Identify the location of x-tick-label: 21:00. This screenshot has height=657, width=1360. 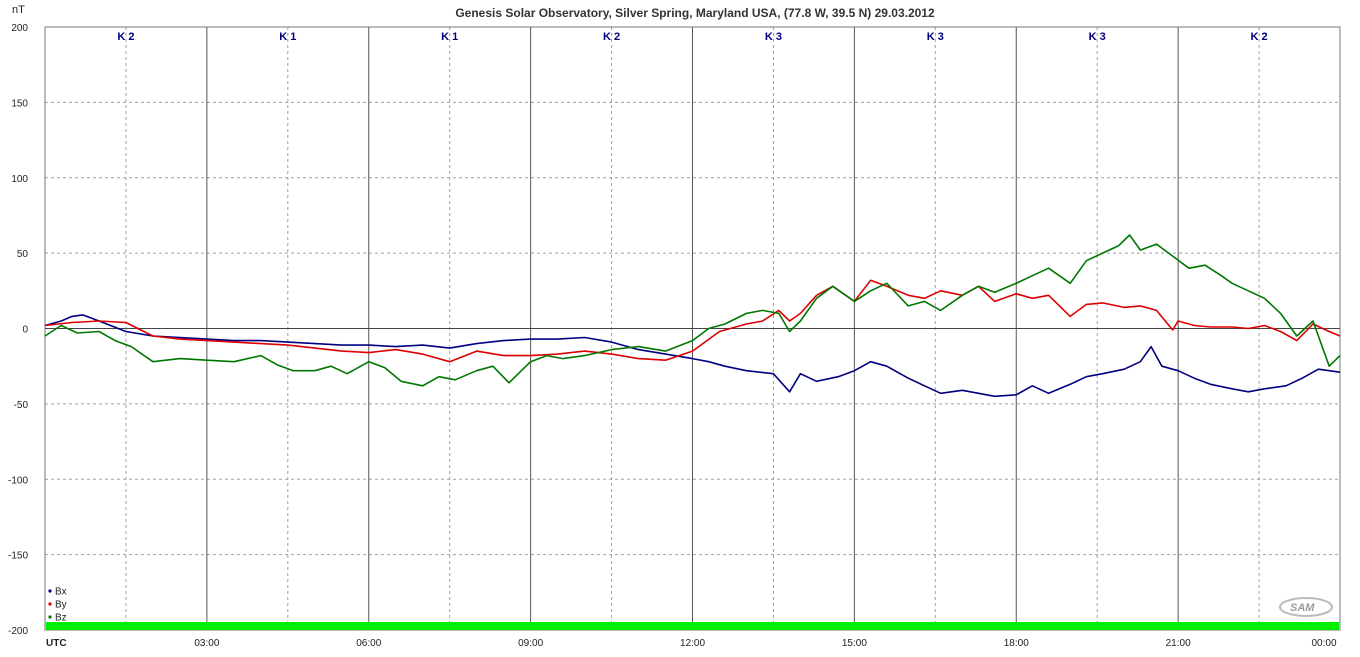
(1178, 643).